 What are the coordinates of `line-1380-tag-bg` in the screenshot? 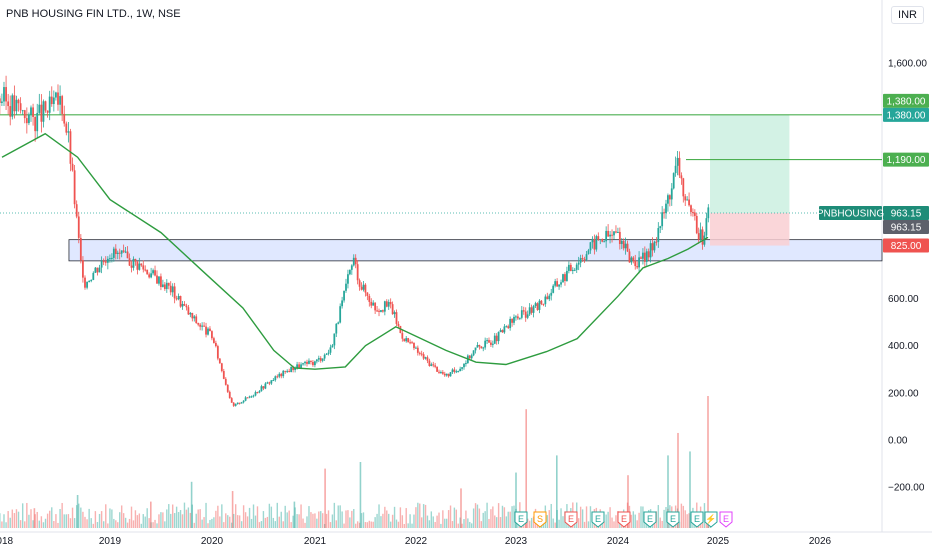 It's located at (906, 114).